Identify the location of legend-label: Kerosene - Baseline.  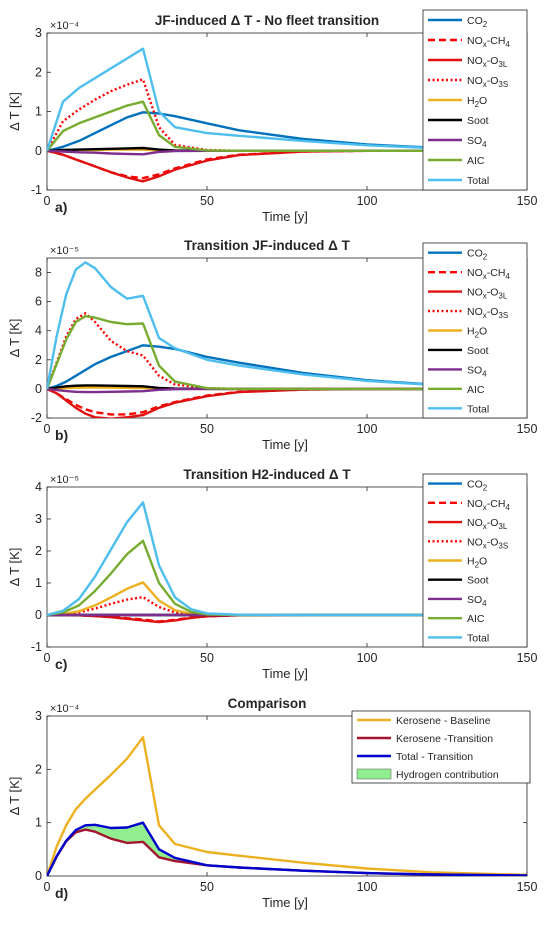
(443, 721).